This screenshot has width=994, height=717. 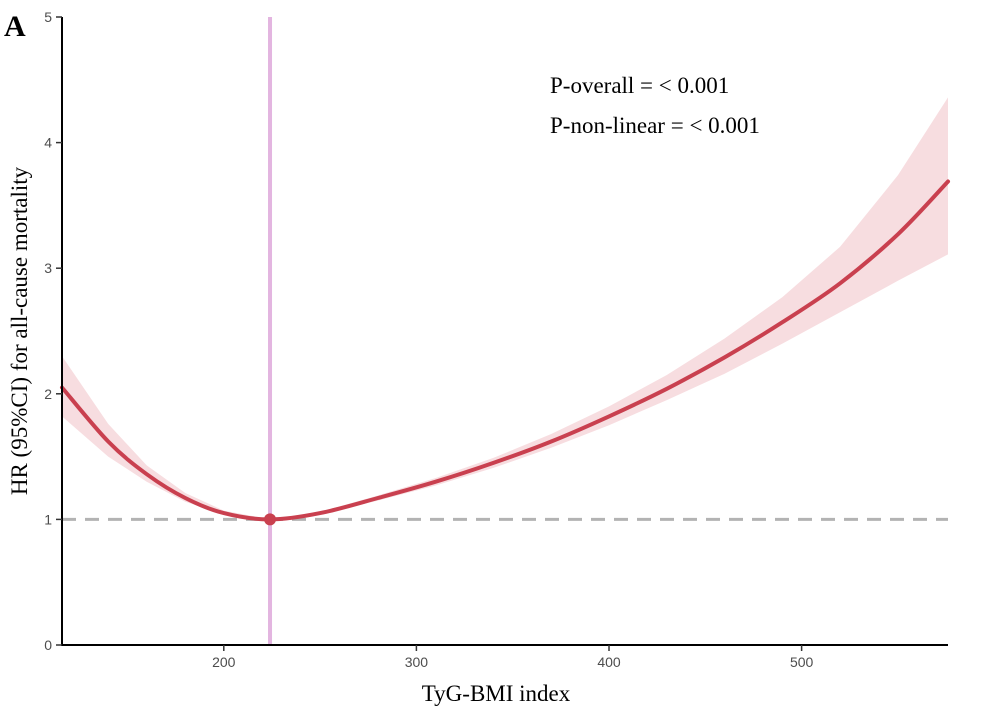 I want to click on panel-label: A, so click(x=15, y=26).